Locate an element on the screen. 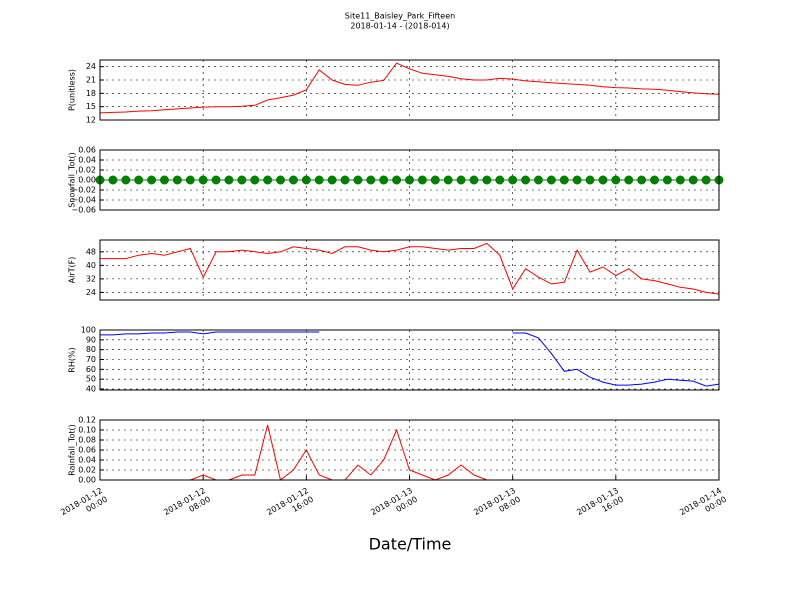  y-axis-label: AirT(F) is located at coordinates (72, 270).